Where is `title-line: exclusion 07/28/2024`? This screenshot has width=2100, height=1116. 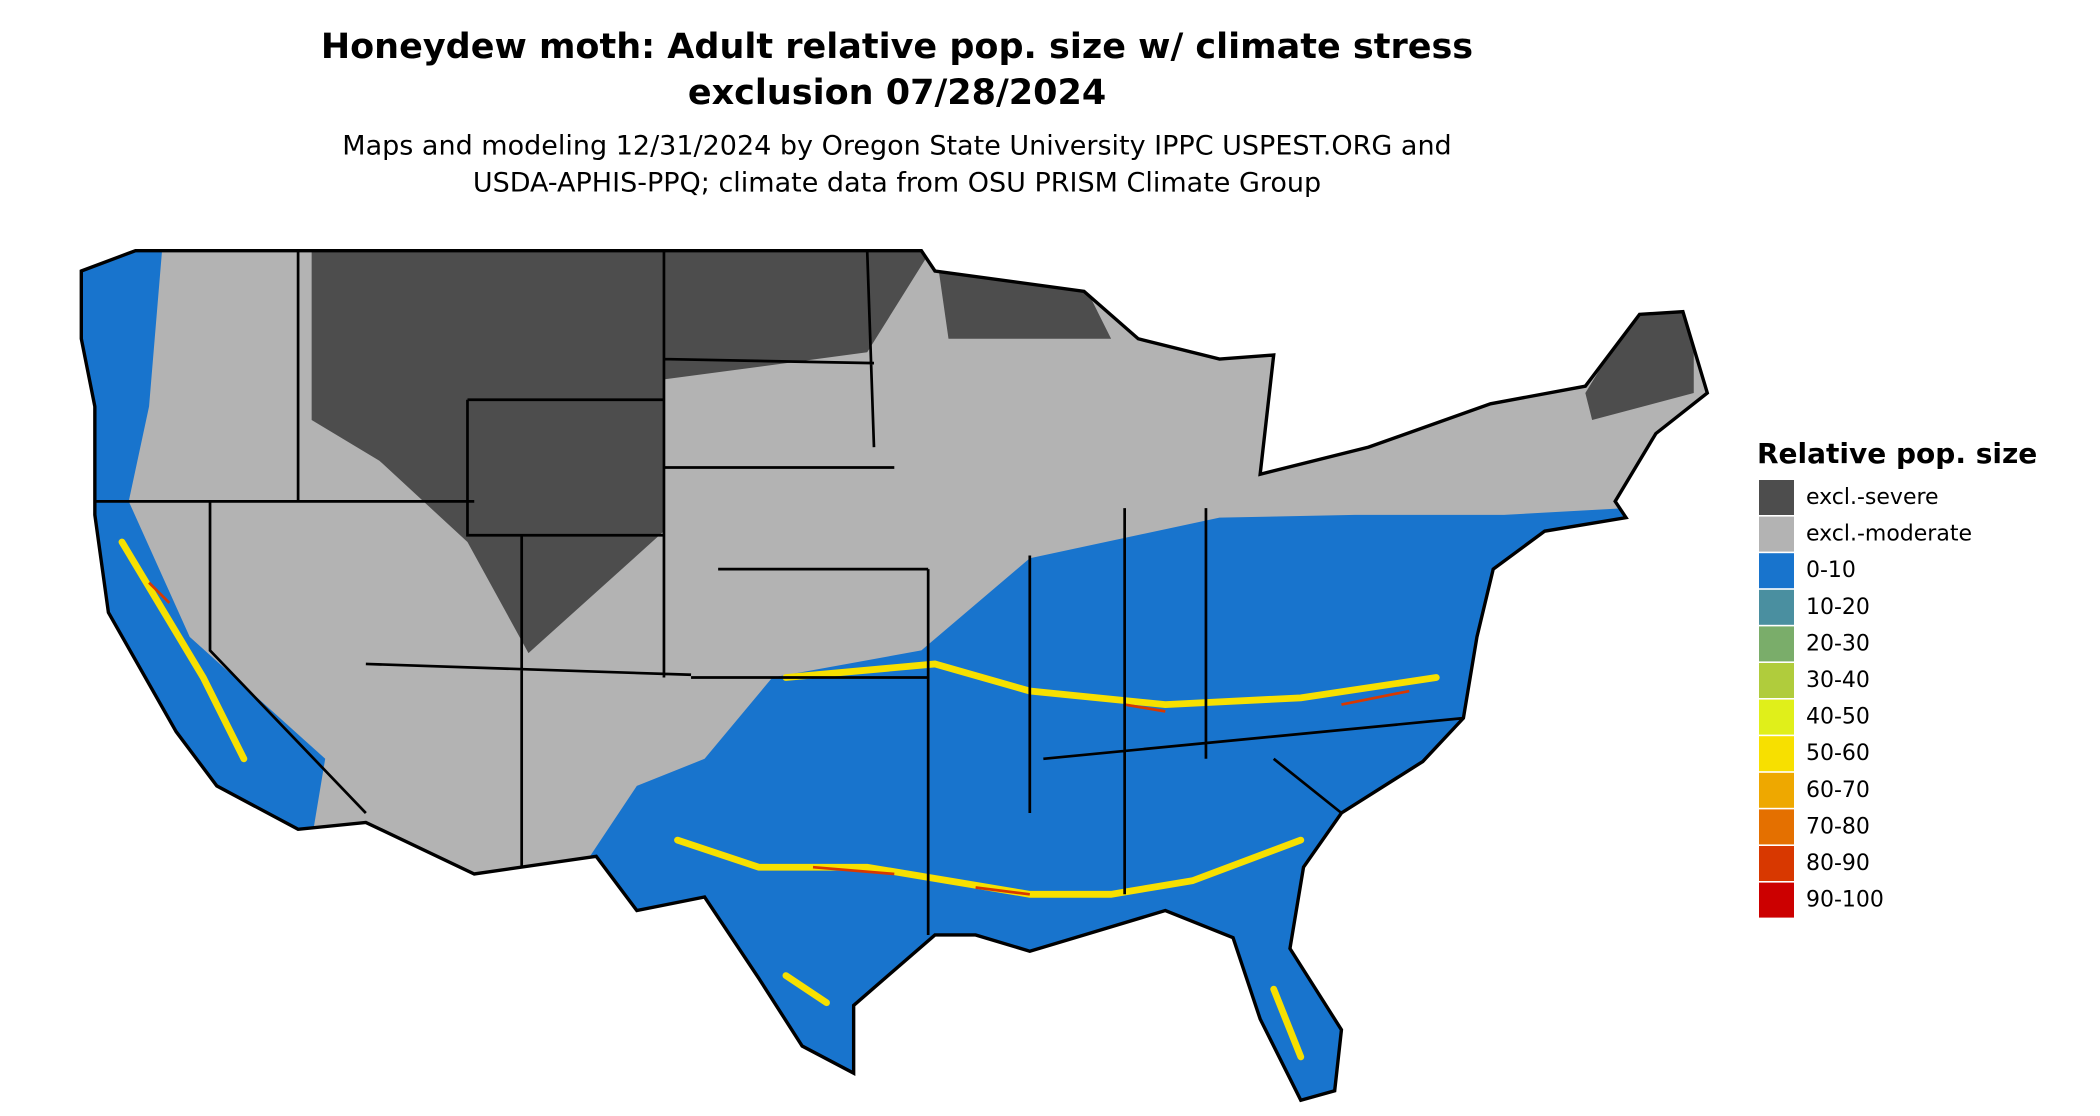
title-line: exclusion 07/28/2024 is located at coordinates (897, 93).